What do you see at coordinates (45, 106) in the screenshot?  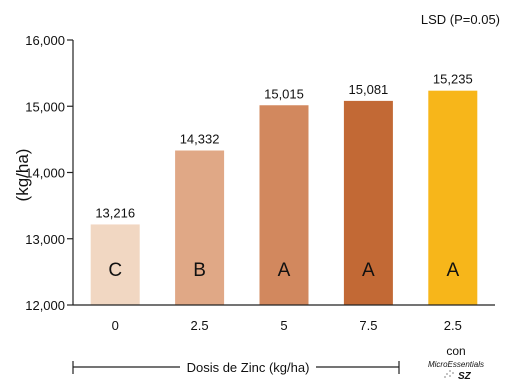 I see `y-tick-label: 15,000` at bounding box center [45, 106].